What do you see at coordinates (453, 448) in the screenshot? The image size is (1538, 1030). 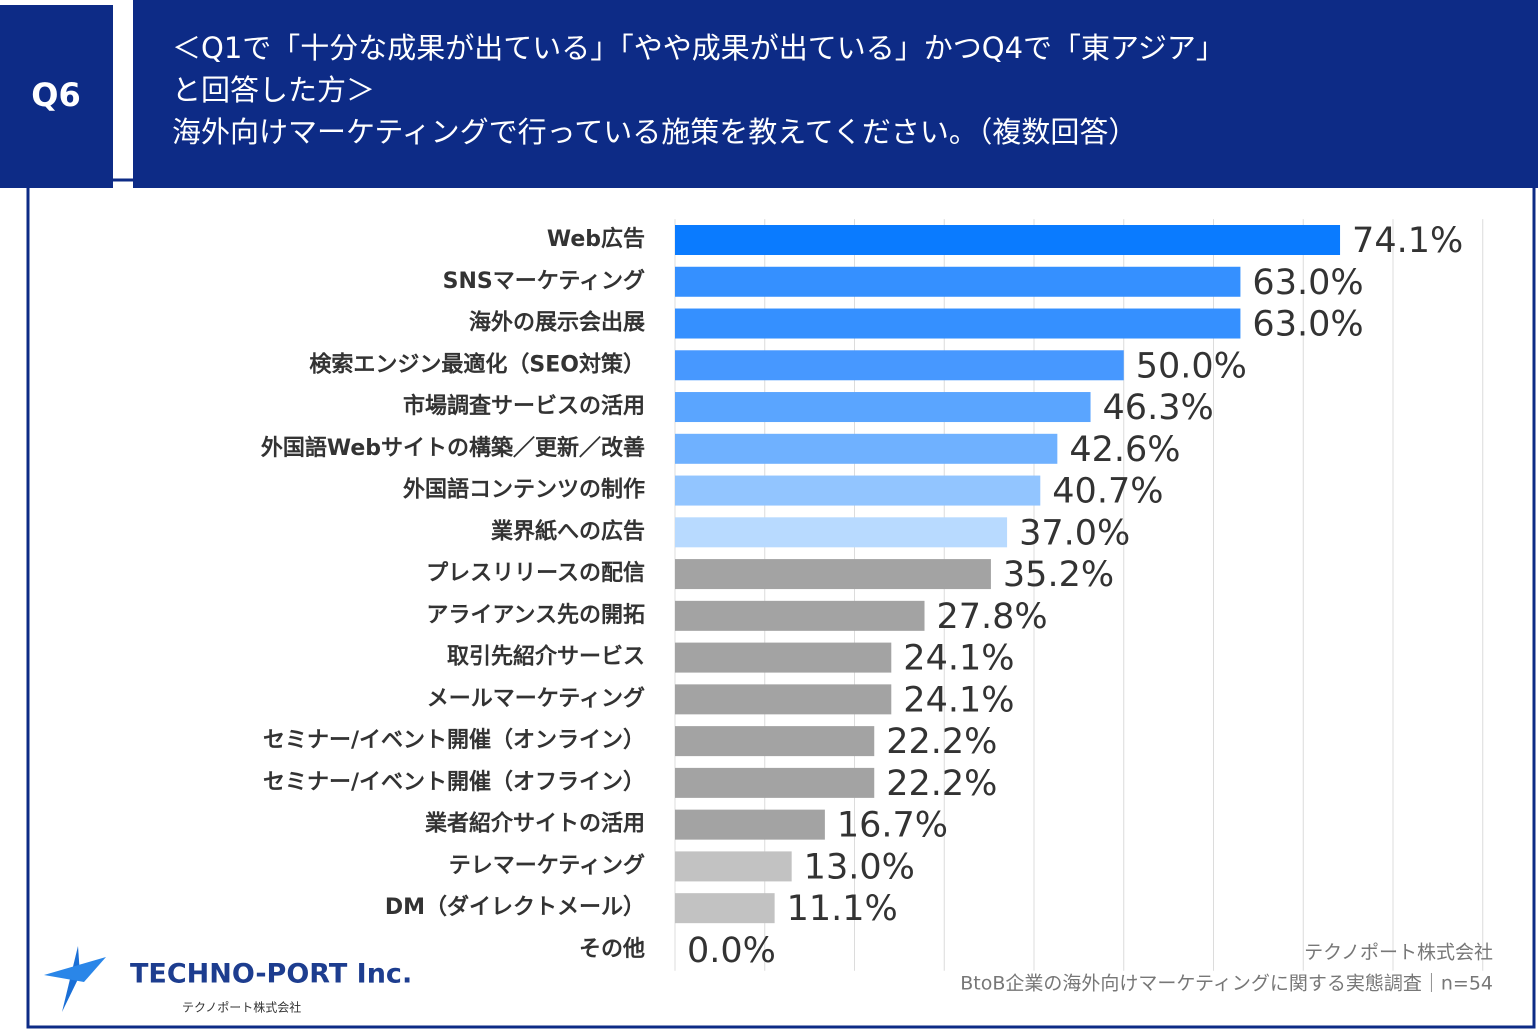 I see `category-label: 外国語Webサイトの構築／更新／改善` at bounding box center [453, 448].